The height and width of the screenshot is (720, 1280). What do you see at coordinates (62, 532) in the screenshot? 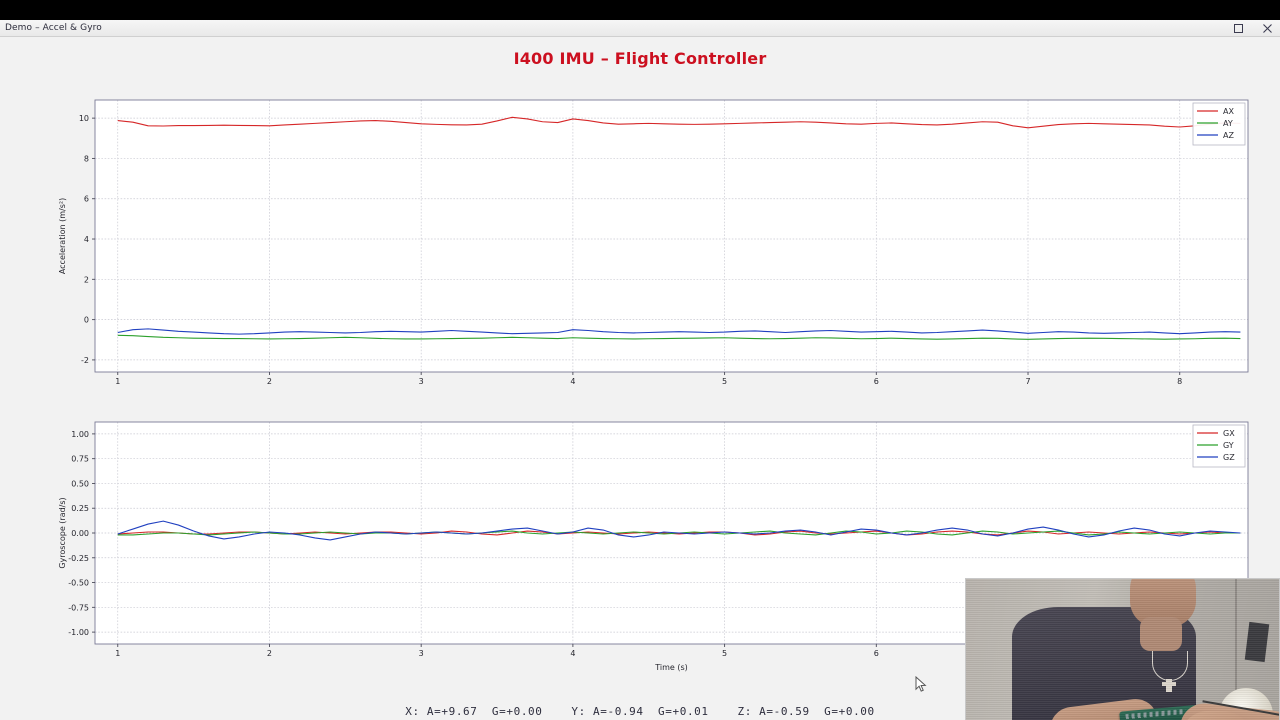
I see `y-axis-label: Gyroscope (rad/s)` at bounding box center [62, 532].